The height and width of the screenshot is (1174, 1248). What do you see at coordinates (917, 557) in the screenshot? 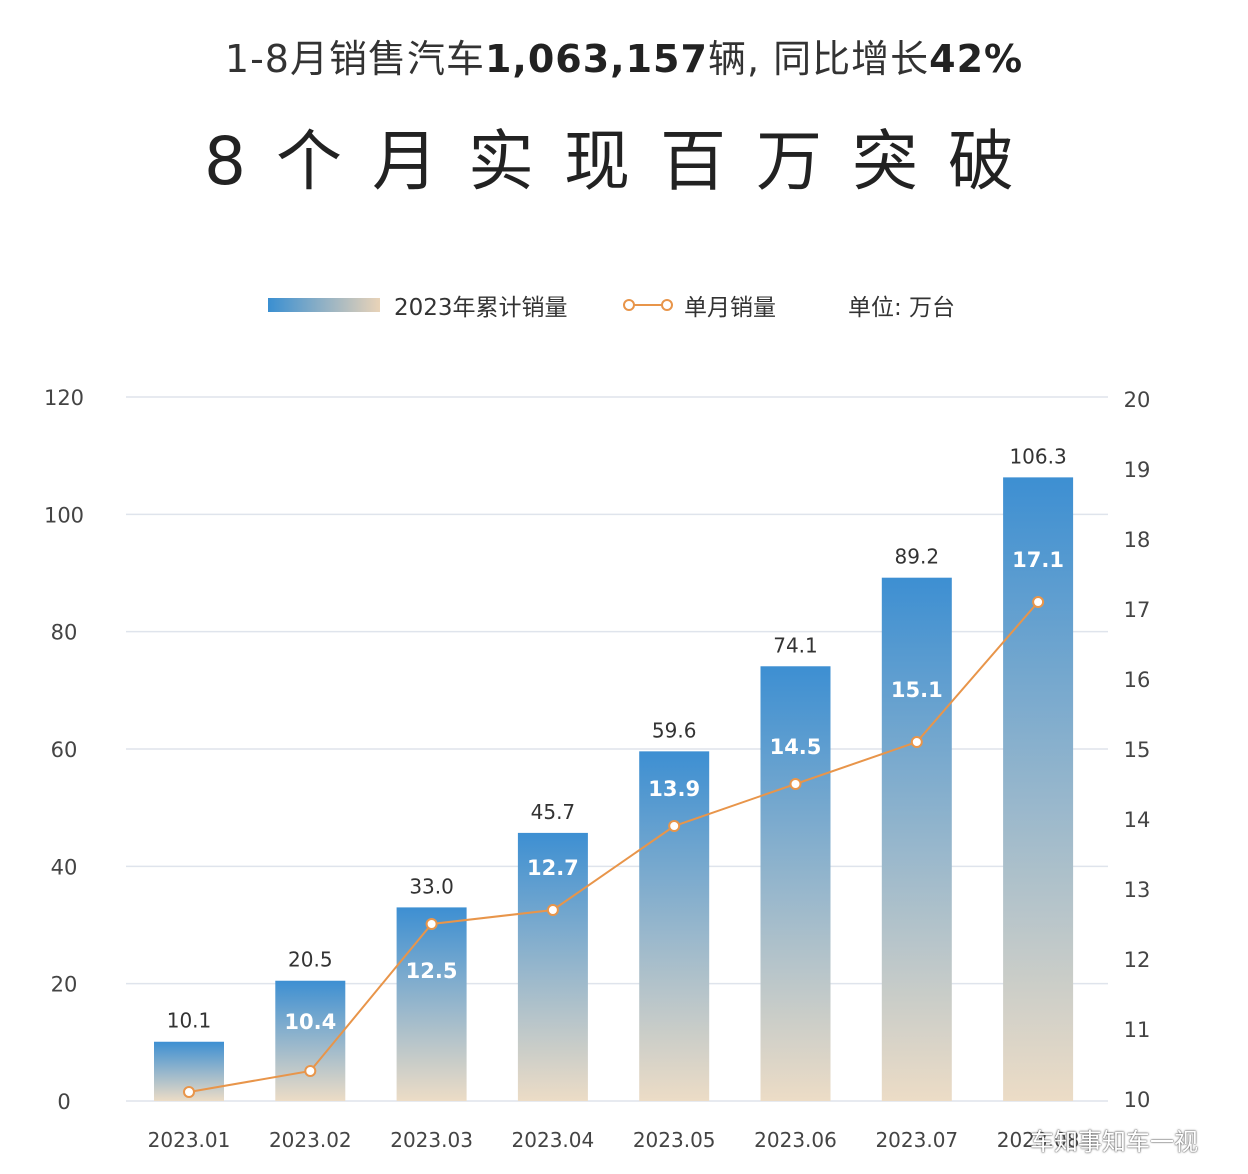
I see `bar-value-label: 89.2` at bounding box center [917, 557].